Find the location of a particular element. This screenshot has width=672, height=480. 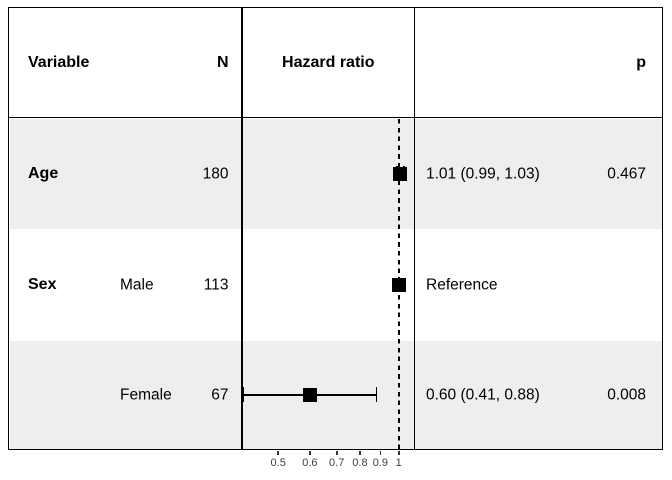

row-level-label: Male is located at coordinates (137, 285).